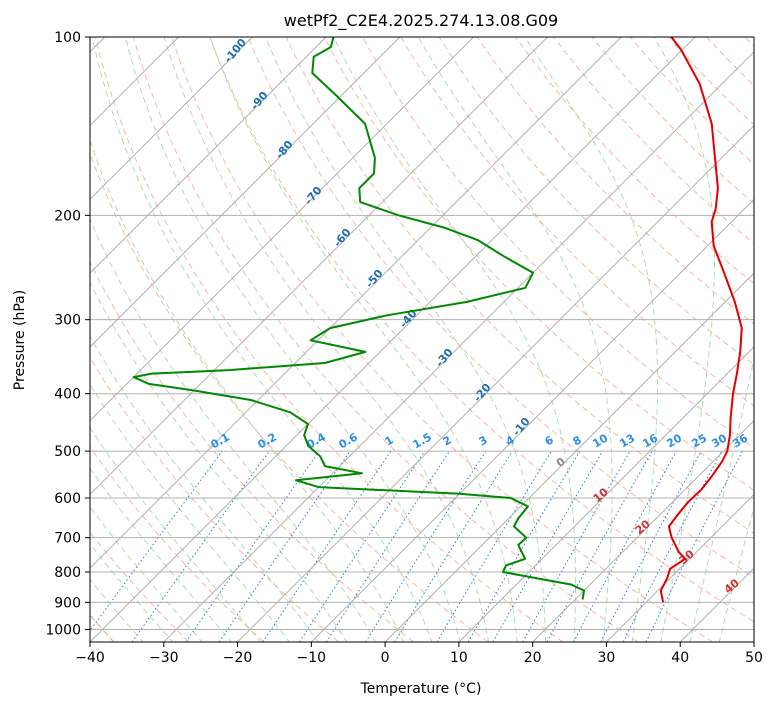  What do you see at coordinates (687, 557) in the screenshot?
I see `moist-adiabat-label: 30` at bounding box center [687, 557].